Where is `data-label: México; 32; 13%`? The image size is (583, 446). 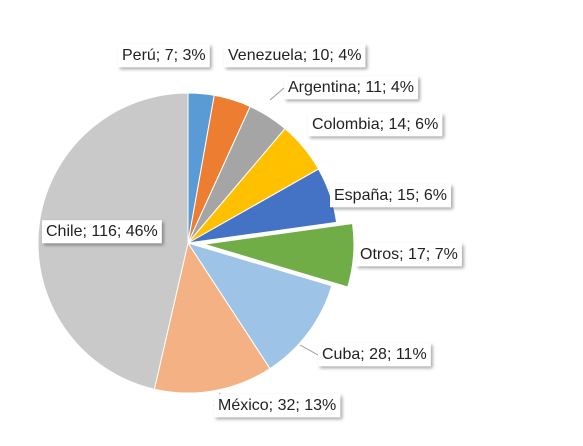
data-label: México; 32; 13% is located at coordinates (277, 405).